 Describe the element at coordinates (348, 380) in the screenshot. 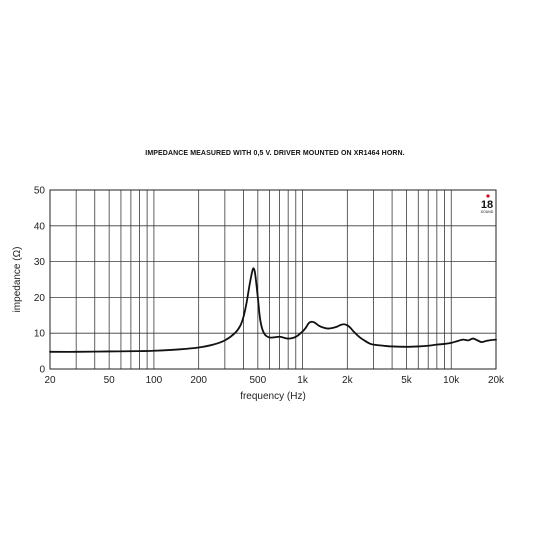

I see `x-tick-label: 2k` at that location.